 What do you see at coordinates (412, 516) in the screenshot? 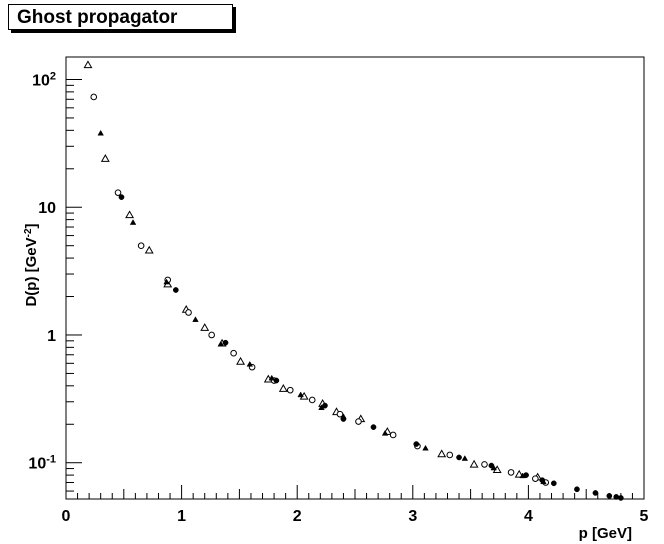
I see `x-tick-label: 3` at bounding box center [412, 516].